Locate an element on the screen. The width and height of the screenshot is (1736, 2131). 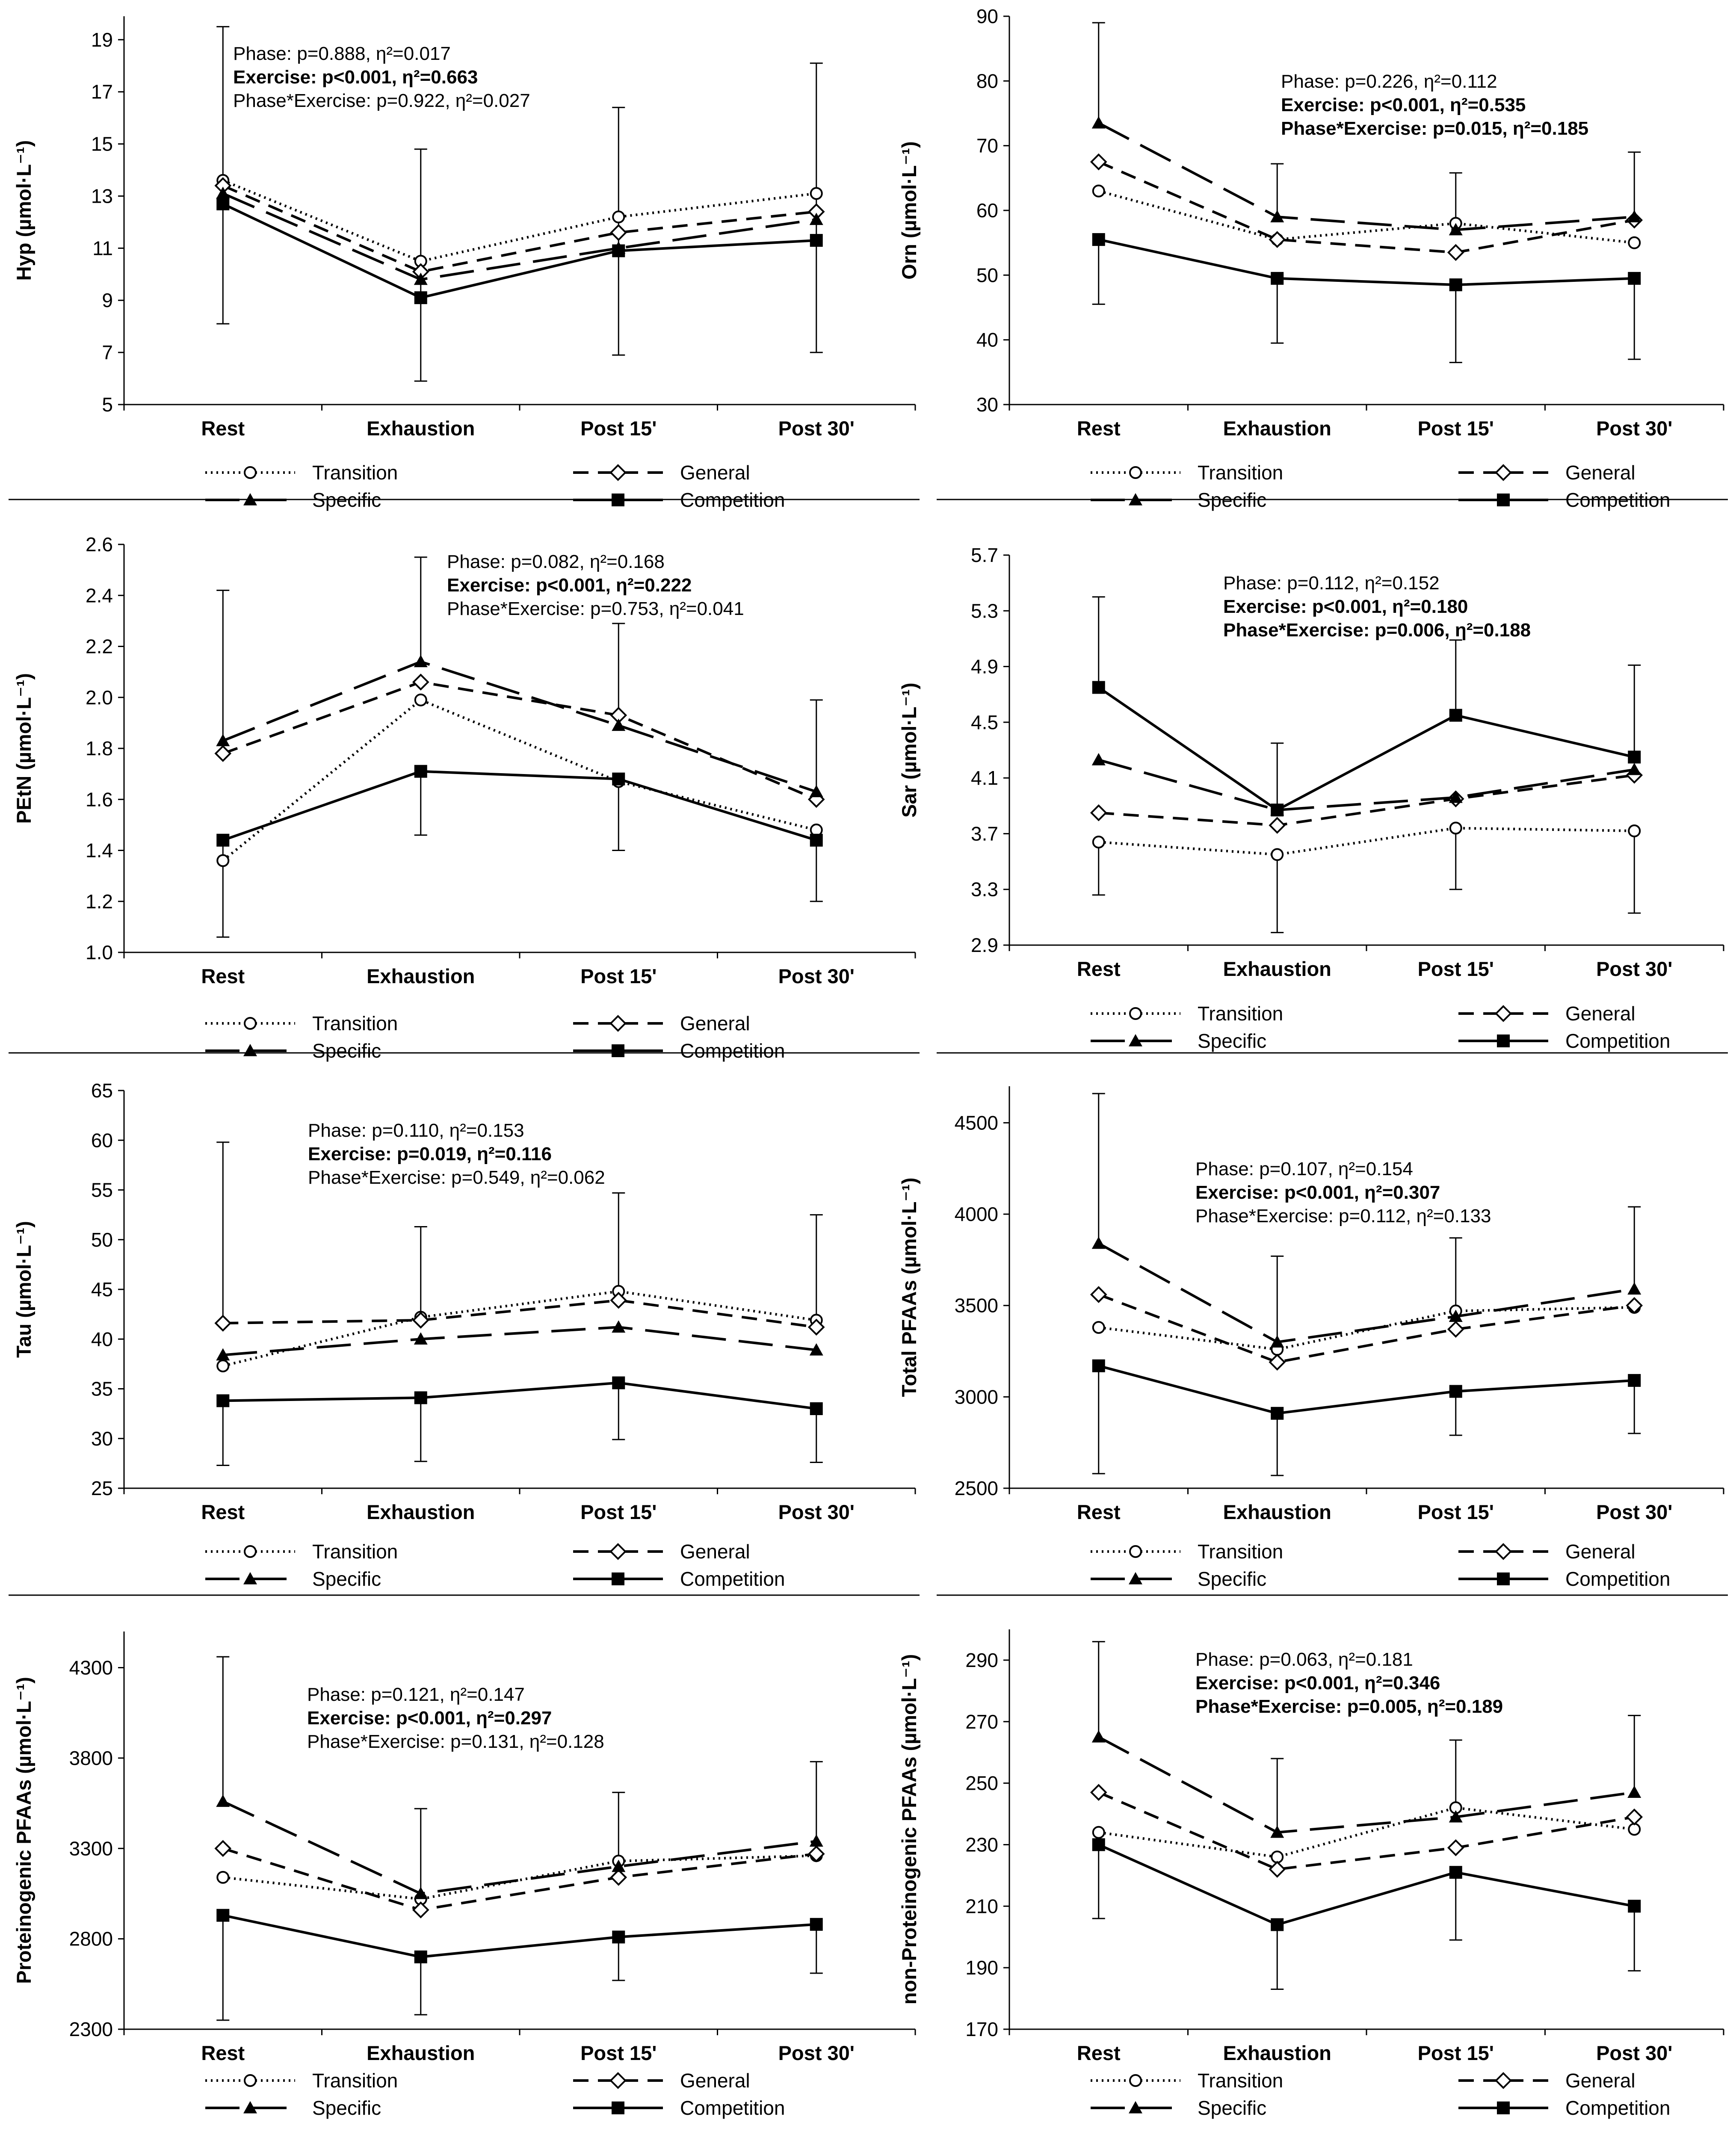
y-tick-label: 210 is located at coordinates (982, 1906).